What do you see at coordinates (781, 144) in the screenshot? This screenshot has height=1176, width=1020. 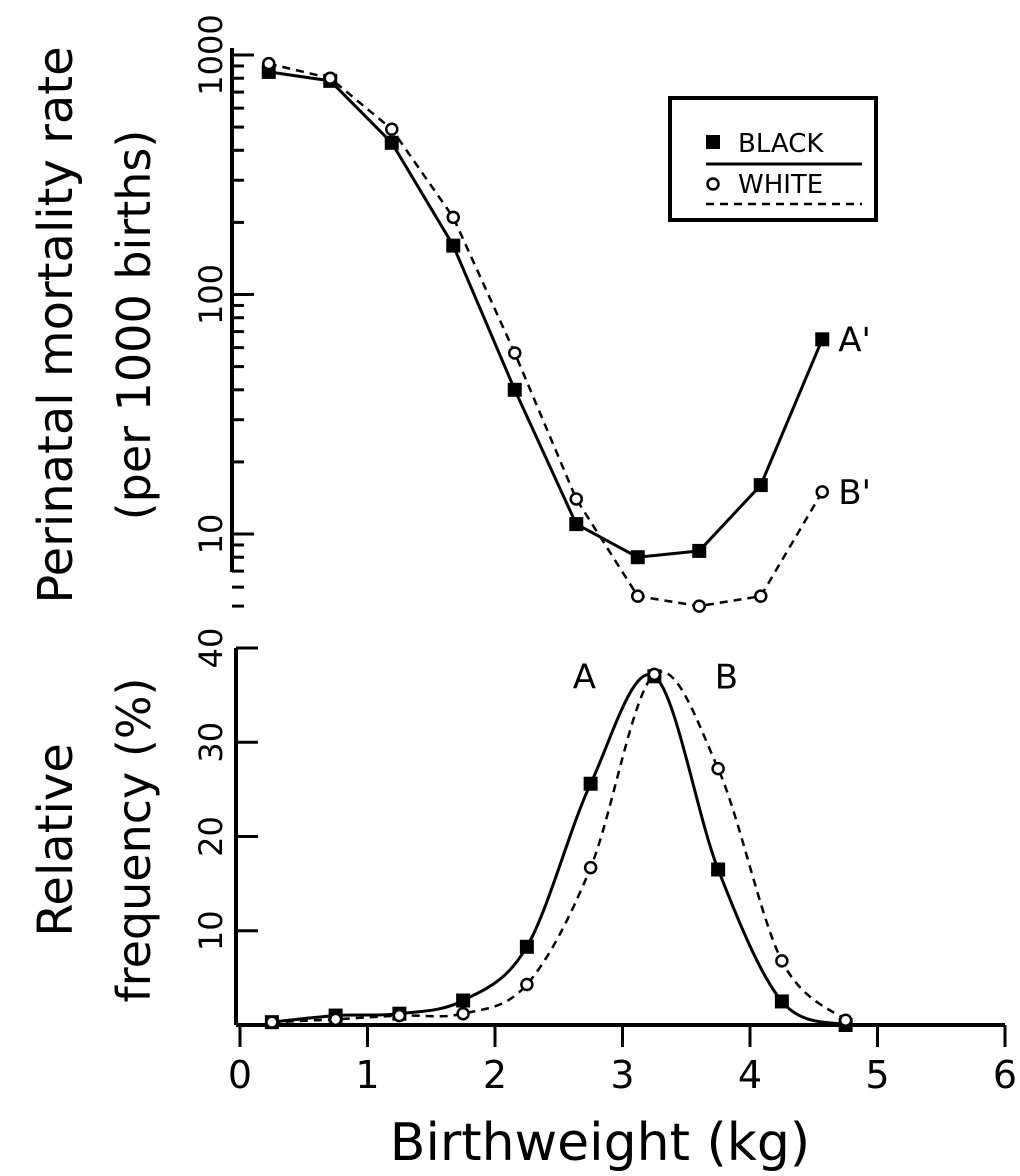 I see `legend-black-label: BLACK` at bounding box center [781, 144].